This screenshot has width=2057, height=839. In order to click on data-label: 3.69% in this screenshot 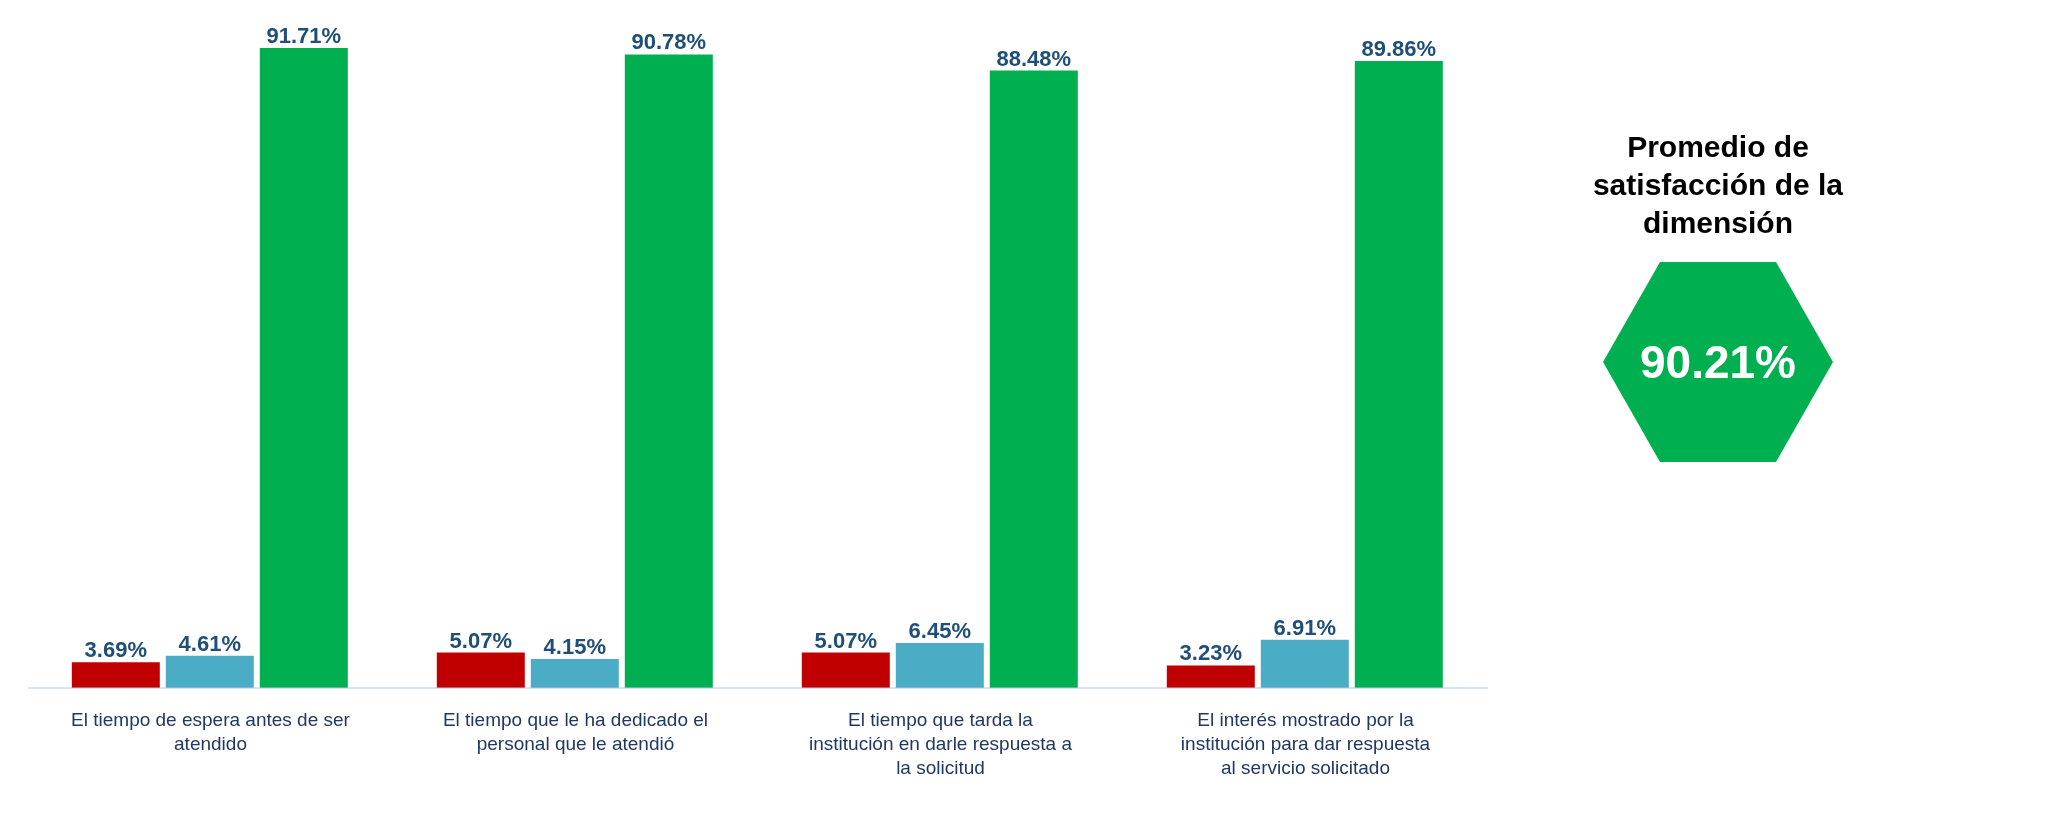, I will do `click(115, 650)`.